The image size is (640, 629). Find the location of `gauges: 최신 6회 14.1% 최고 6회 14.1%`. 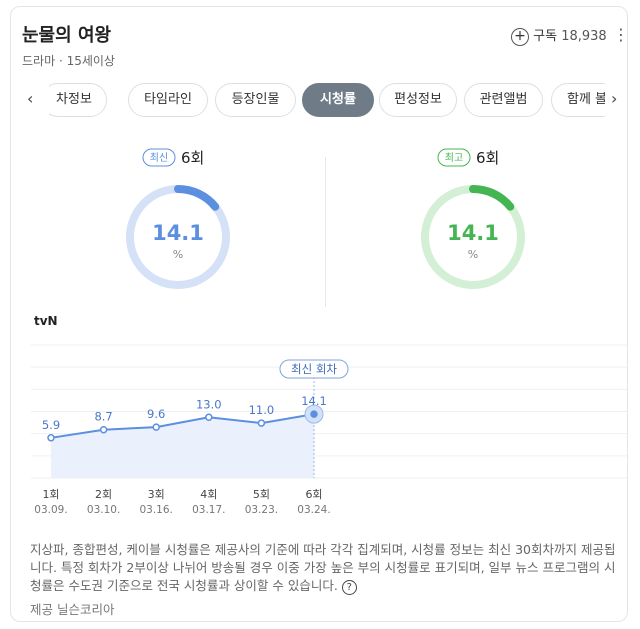

gauges: 최신 6회 14.1% 최고 6회 14.1% is located at coordinates (325, 218).